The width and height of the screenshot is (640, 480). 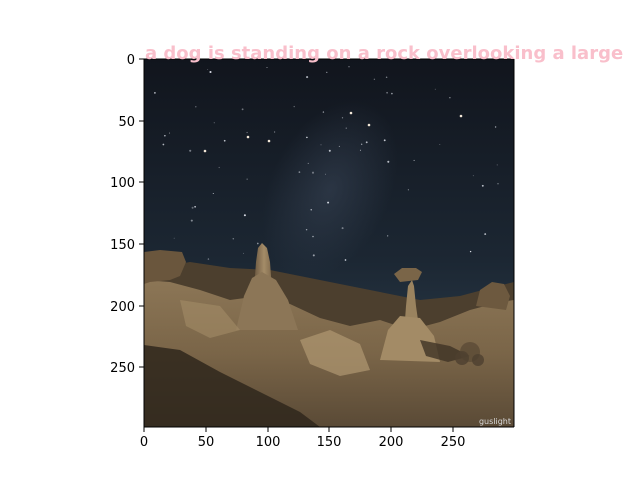 I want to click on y-tick-label: 0, so click(x=131, y=60).